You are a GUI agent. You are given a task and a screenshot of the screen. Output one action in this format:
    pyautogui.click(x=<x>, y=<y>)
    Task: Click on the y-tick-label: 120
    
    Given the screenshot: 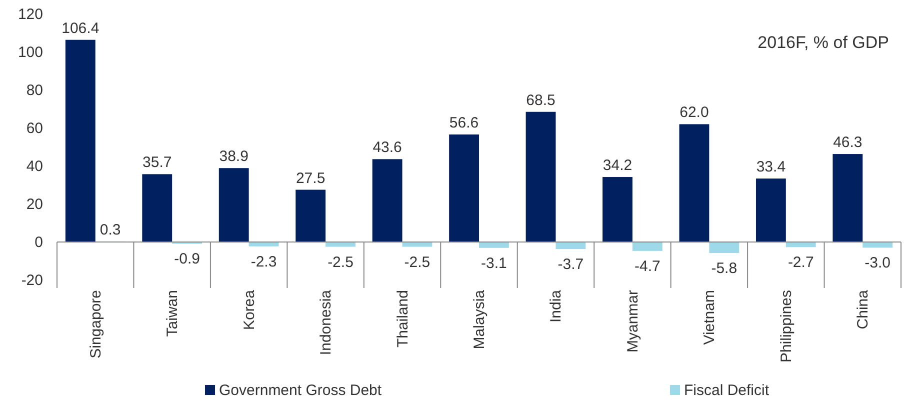 What is the action you would take?
    pyautogui.click(x=30, y=14)
    